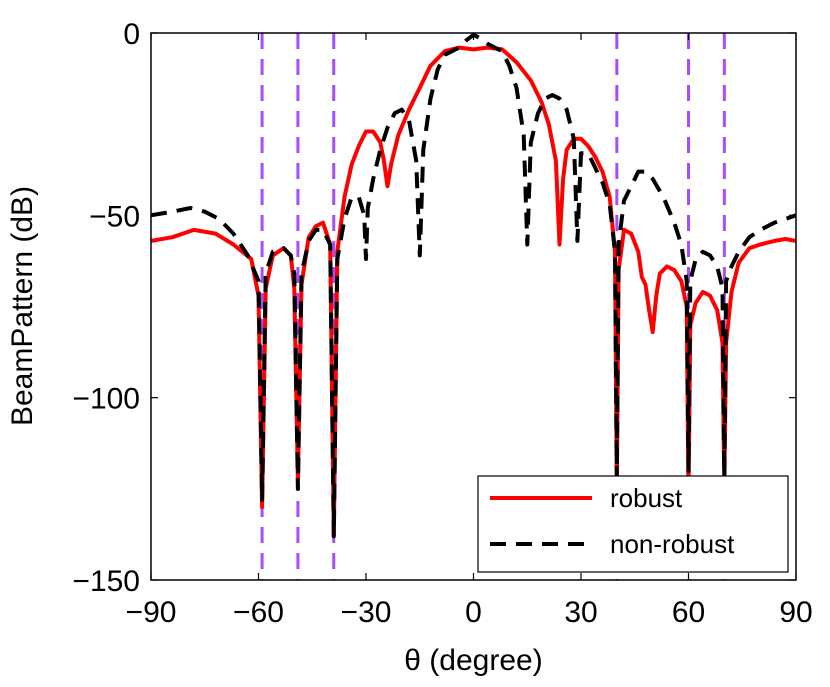  I want to click on x-tick-labels: −90 −60 −30 0 30 60 90, so click(469, 612).